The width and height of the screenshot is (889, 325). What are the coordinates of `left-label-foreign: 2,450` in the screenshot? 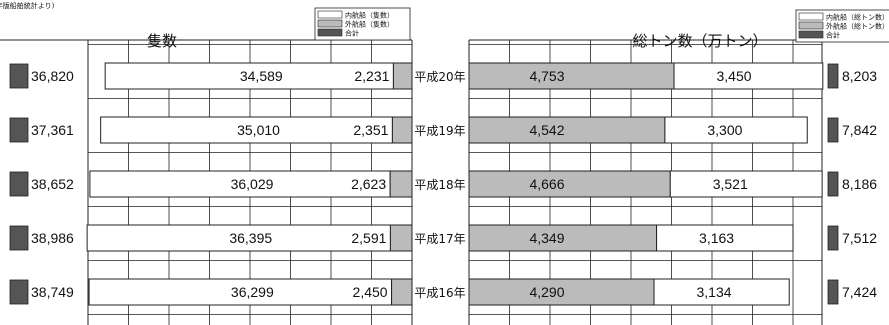 It's located at (370, 292).